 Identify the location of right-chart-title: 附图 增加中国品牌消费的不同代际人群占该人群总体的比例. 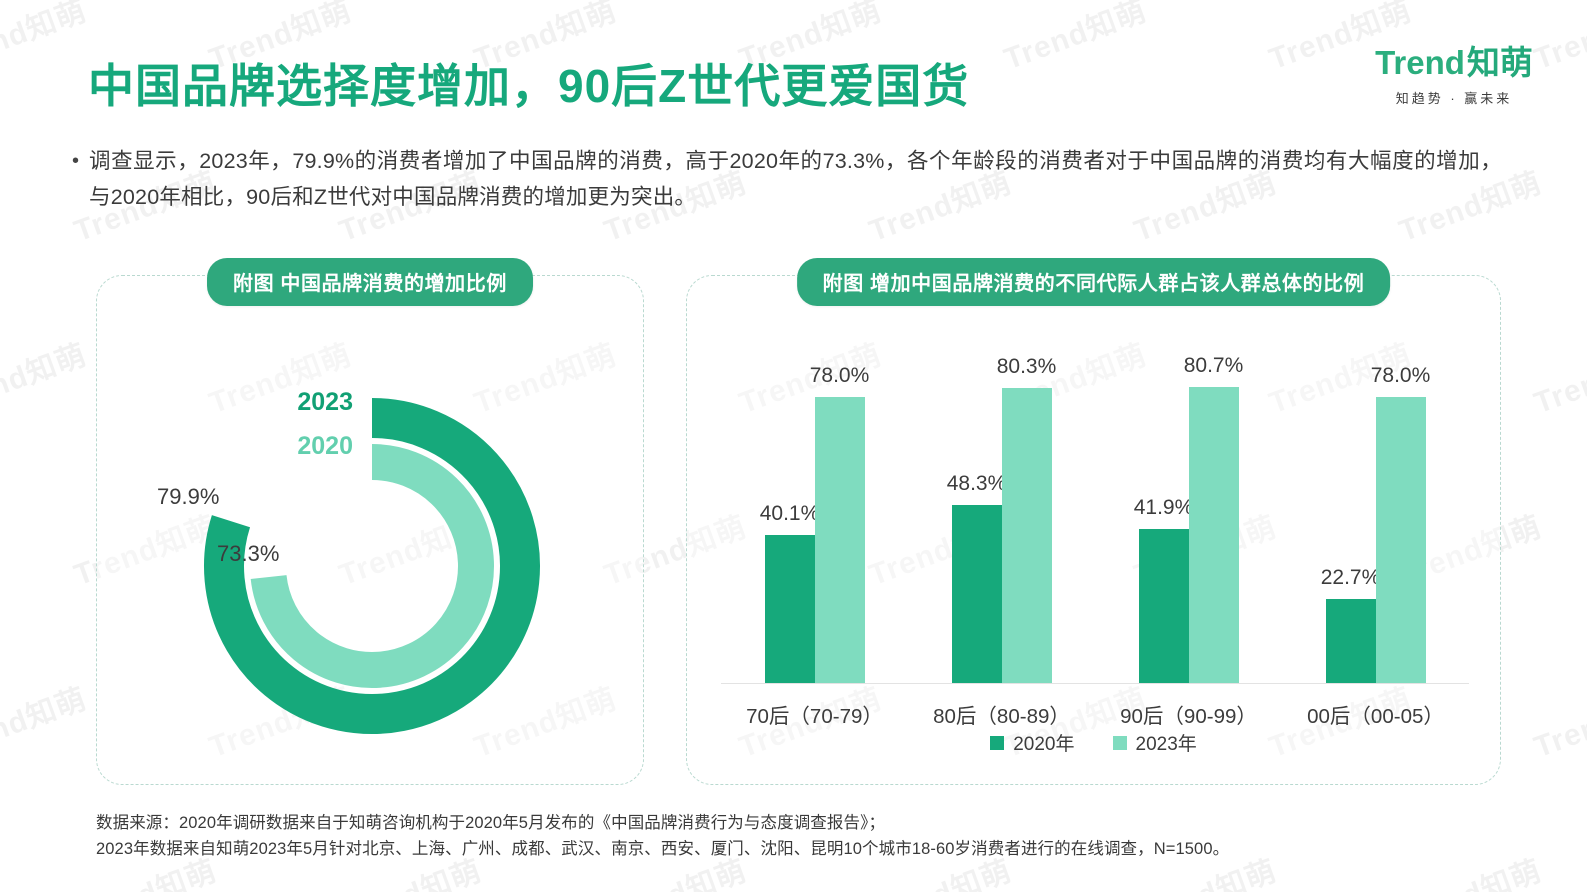
(1093, 282).